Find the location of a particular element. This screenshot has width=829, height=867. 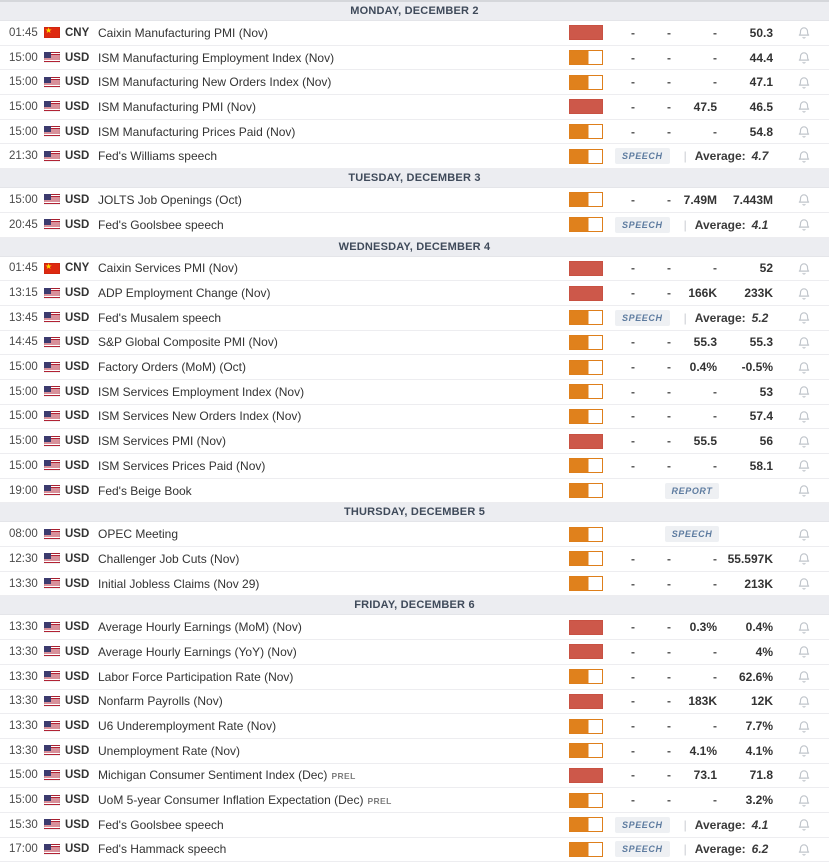

bell-icon is located at coordinates (804, 342).